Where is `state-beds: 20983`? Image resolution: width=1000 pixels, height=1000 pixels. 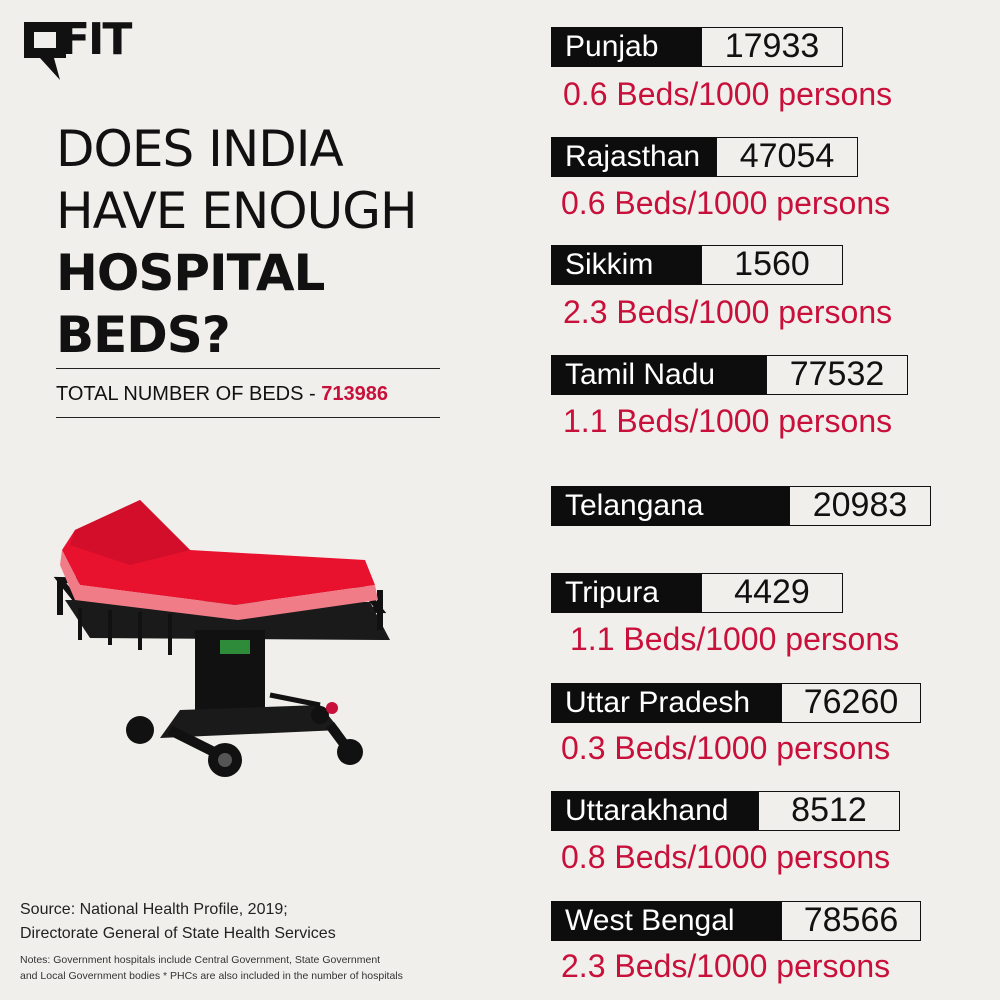
state-beds: 20983 is located at coordinates (860, 506).